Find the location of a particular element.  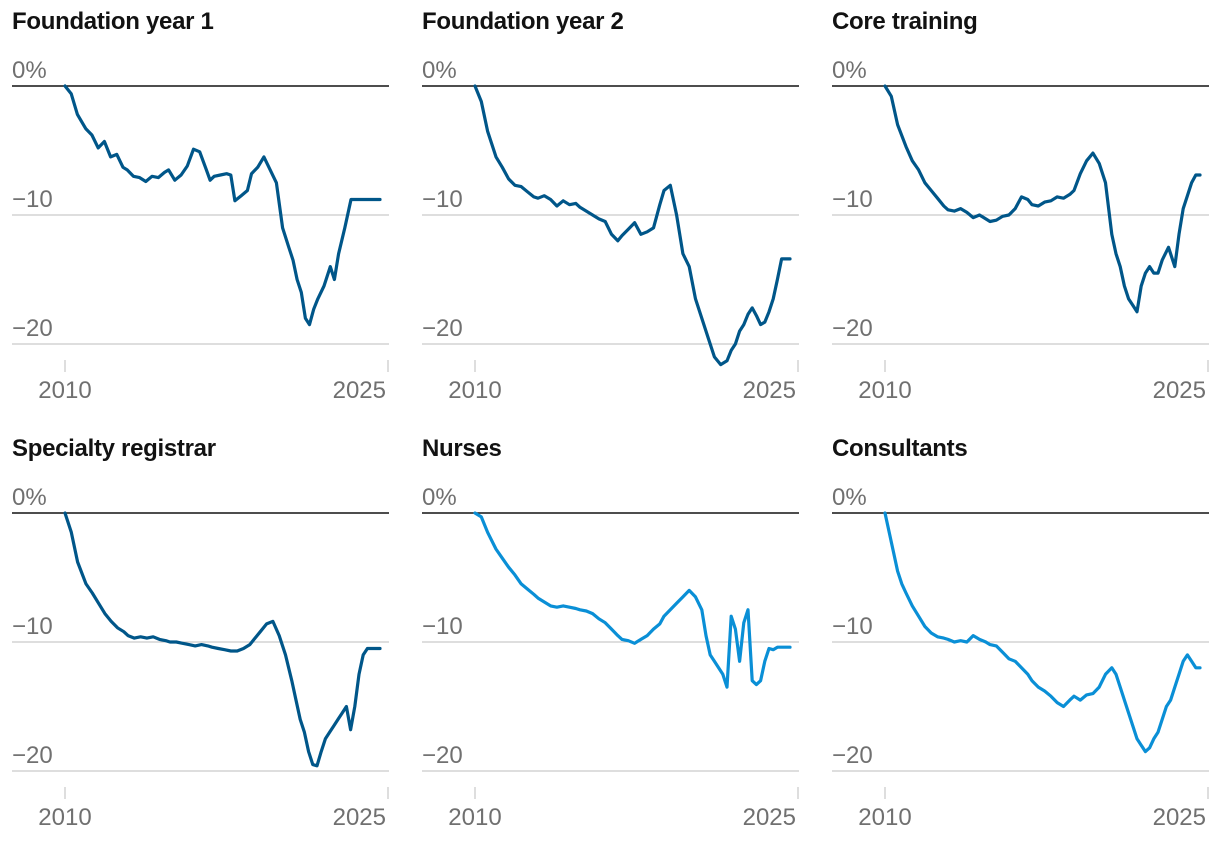

chart-title: Nurses is located at coordinates (462, 448).